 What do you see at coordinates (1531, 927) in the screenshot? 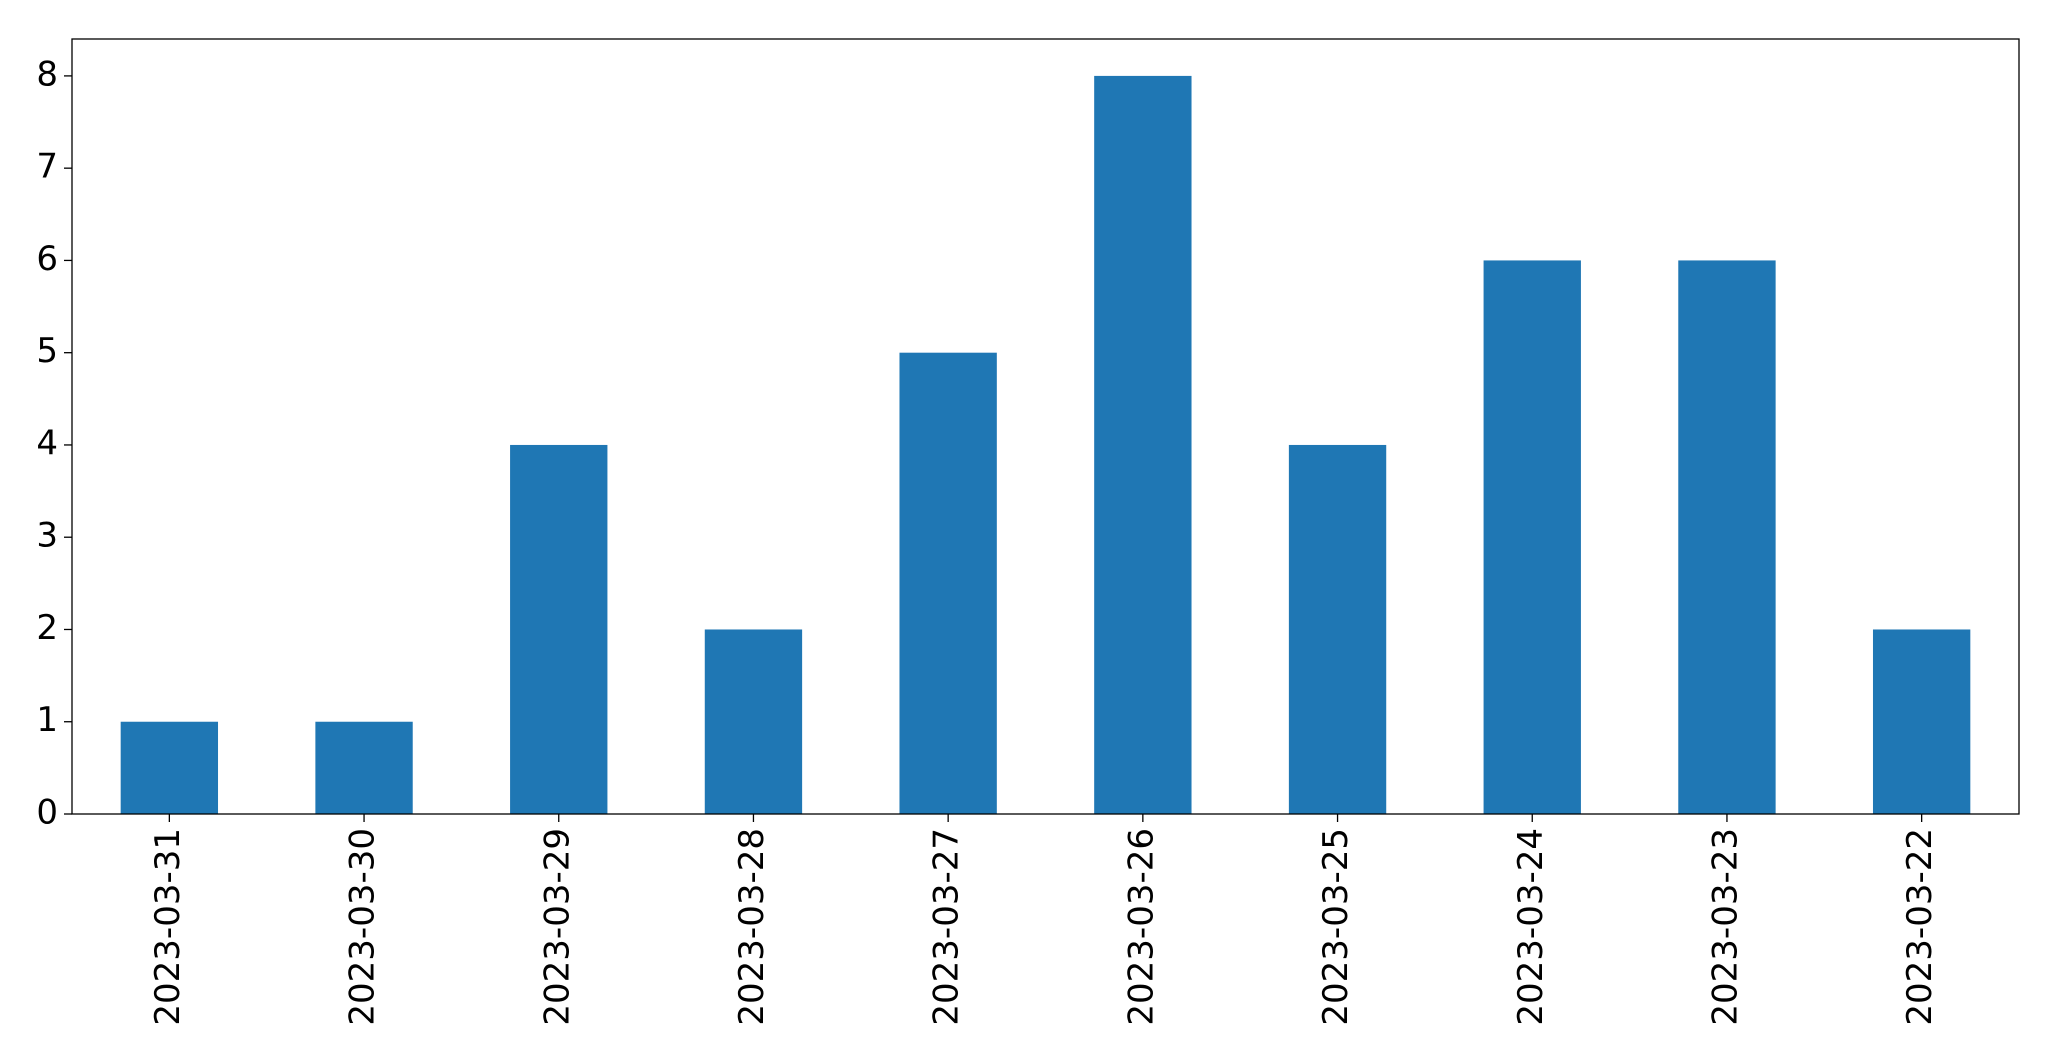
I see `x-tick-label: 2023-03-24` at bounding box center [1531, 927].